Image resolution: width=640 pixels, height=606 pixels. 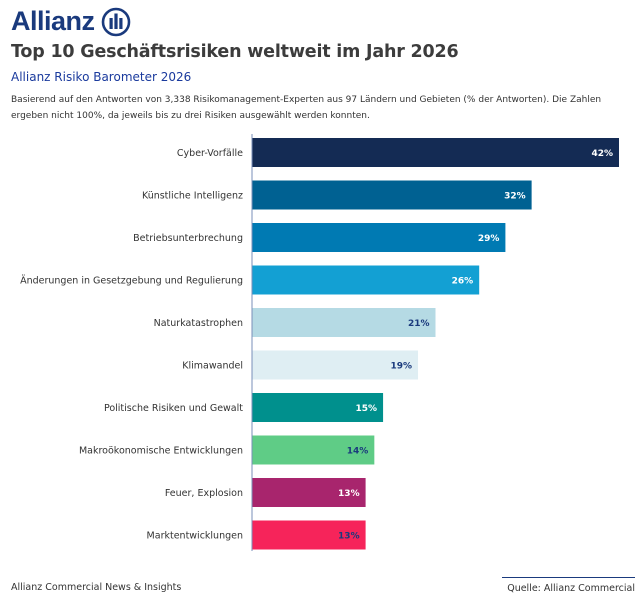 I want to click on category-label: Cyber-Vorfälle, so click(x=210, y=153).